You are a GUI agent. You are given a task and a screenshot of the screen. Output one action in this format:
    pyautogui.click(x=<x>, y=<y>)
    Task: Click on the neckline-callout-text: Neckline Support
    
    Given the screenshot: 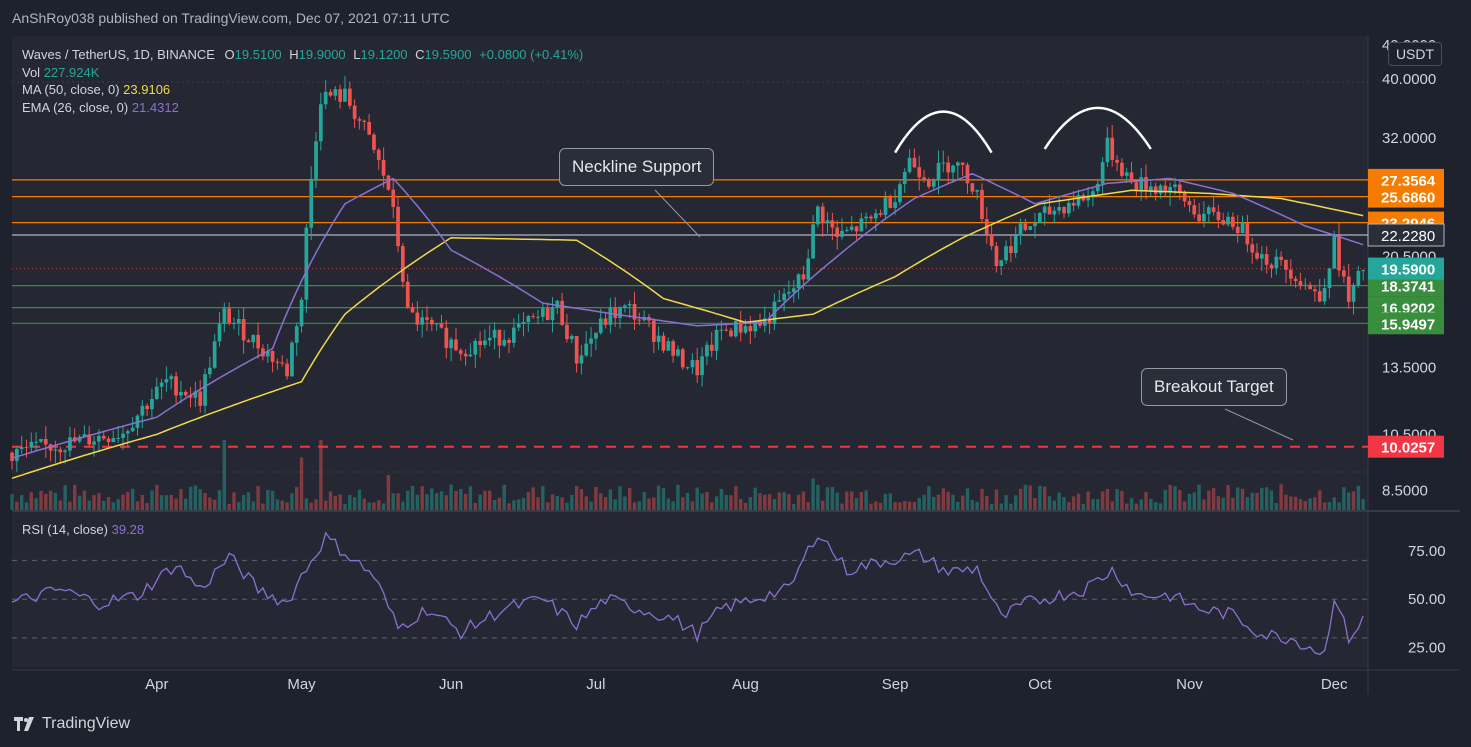 What is the action you would take?
    pyautogui.click(x=637, y=166)
    